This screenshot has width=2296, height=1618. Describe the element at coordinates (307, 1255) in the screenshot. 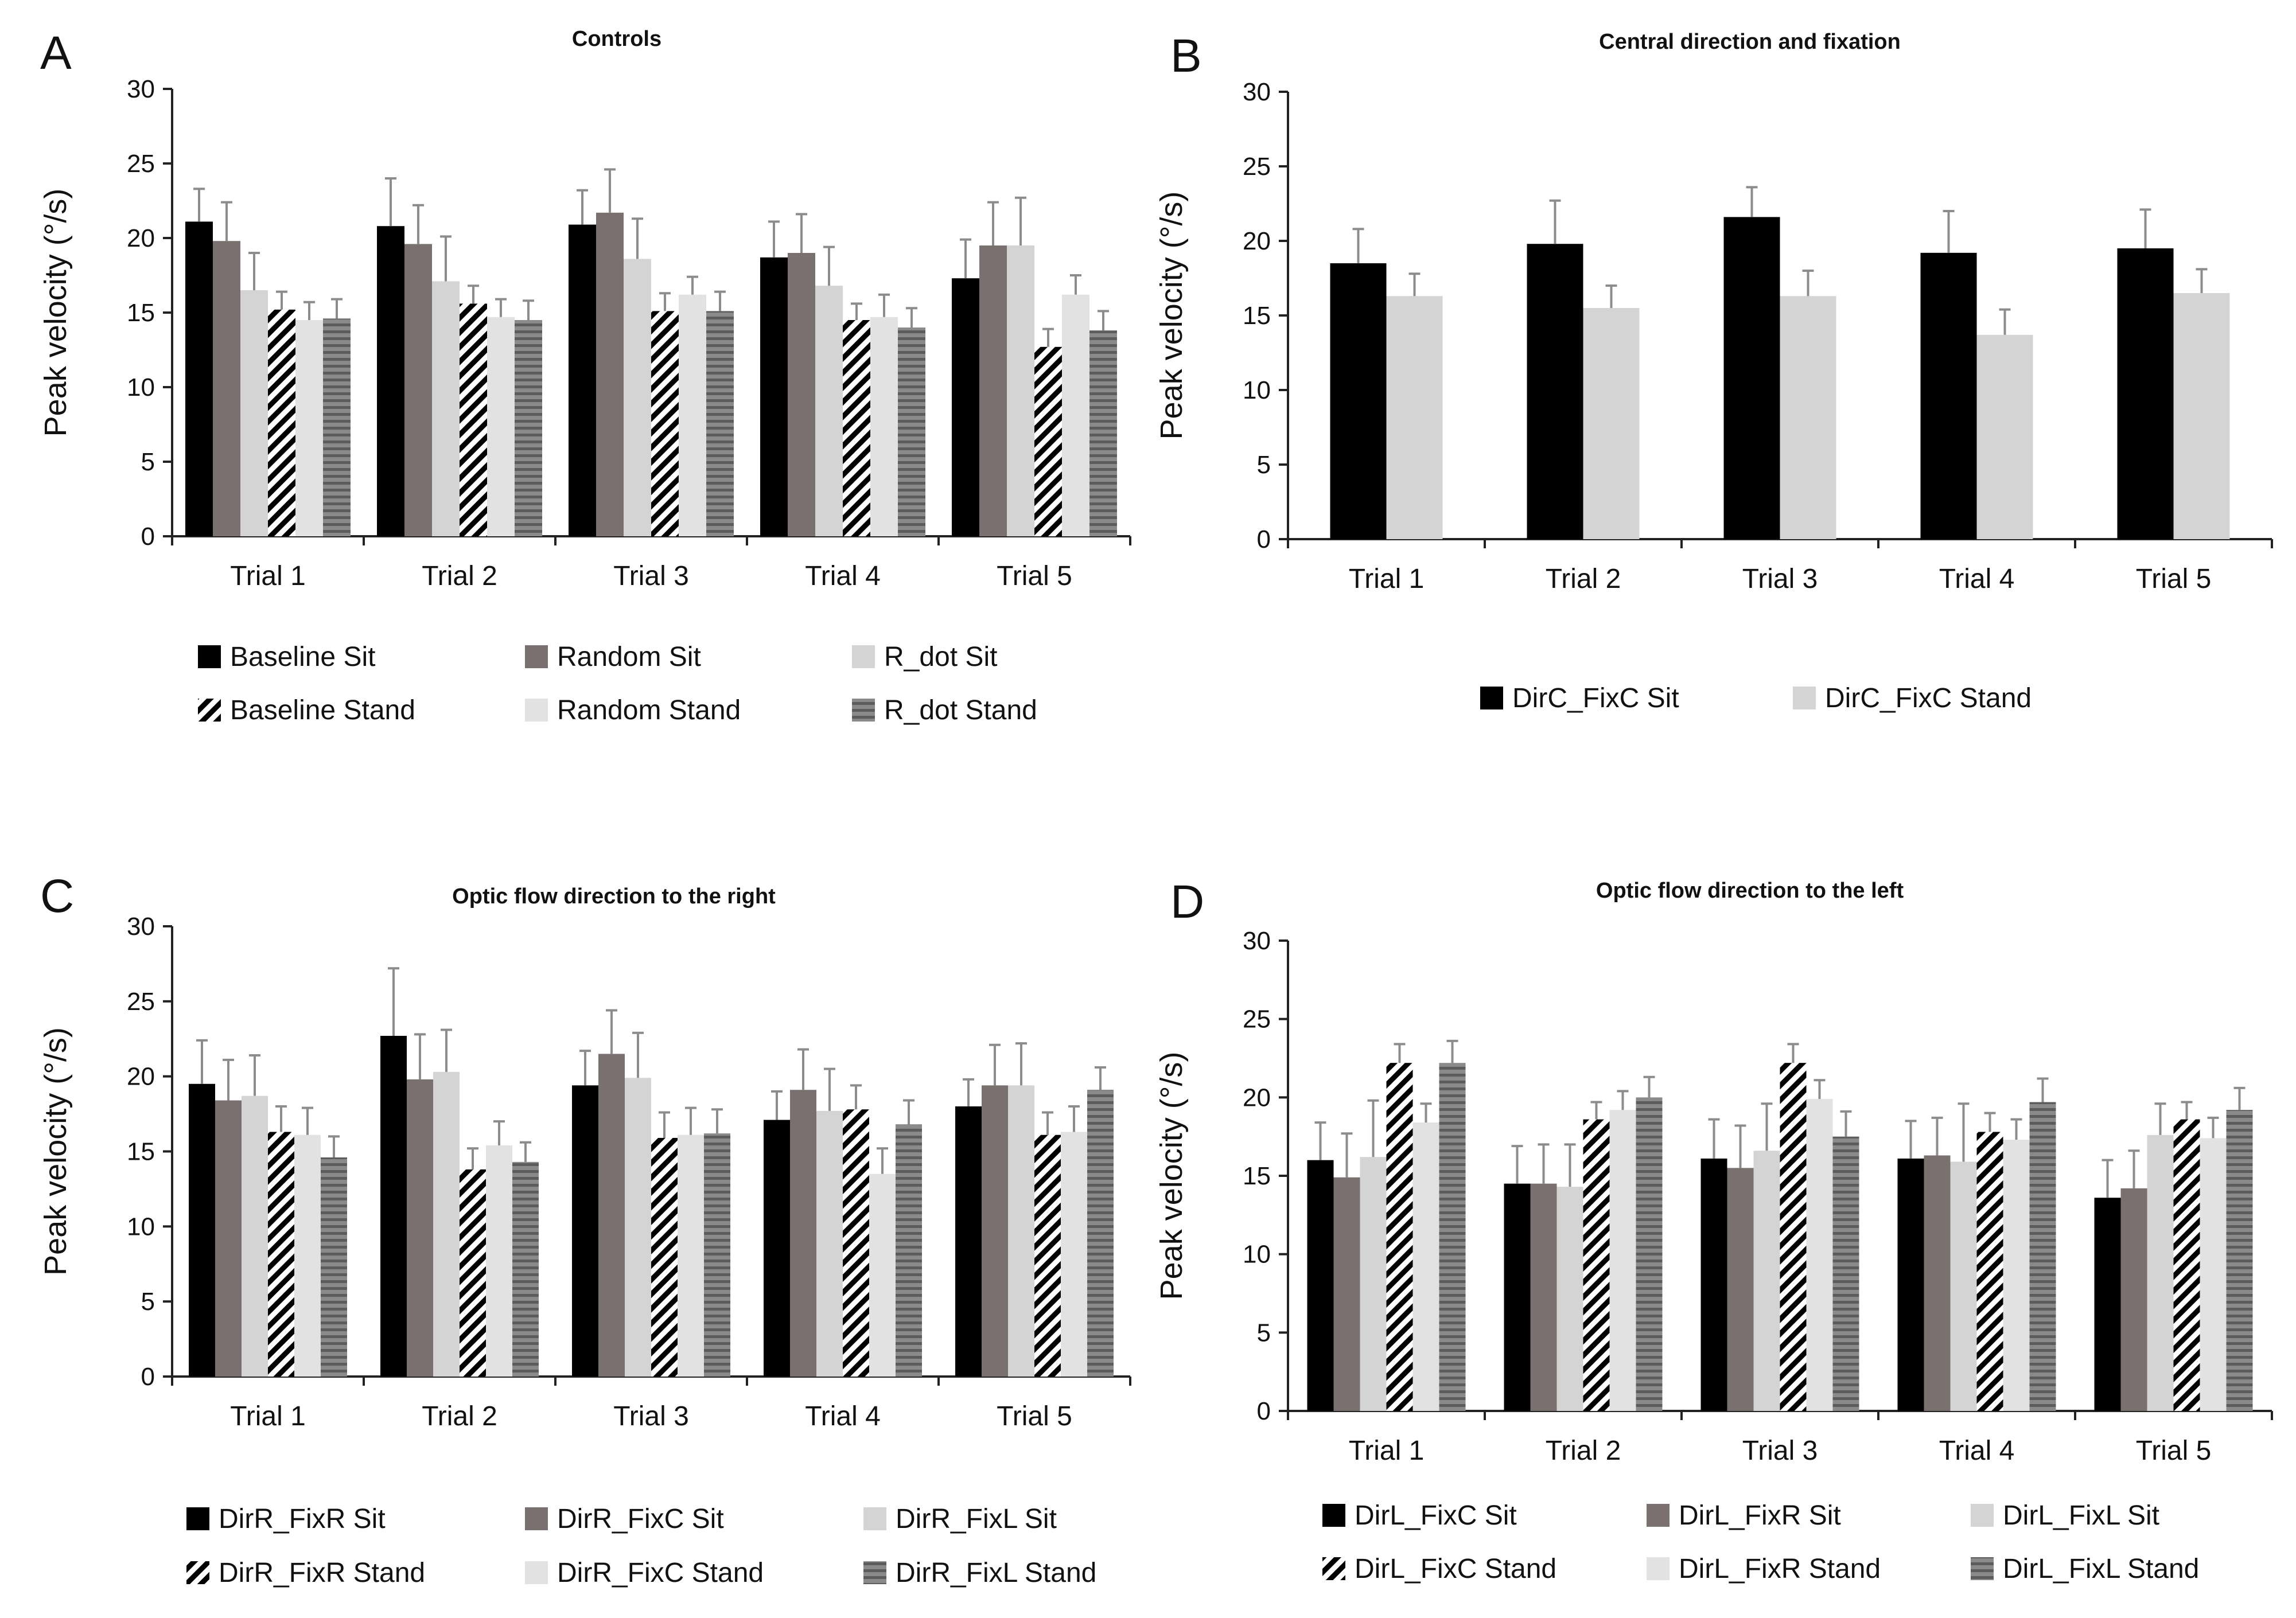

I see `bar-dirr-fixc-stand: DirR_FixC Stand — Trial 1: 16.1` at that location.